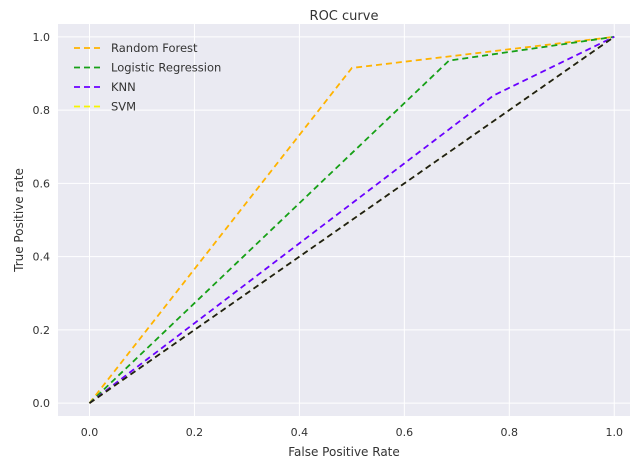 The height and width of the screenshot is (462, 634). I want to click on x-tick-label: 0.0, so click(90, 432).